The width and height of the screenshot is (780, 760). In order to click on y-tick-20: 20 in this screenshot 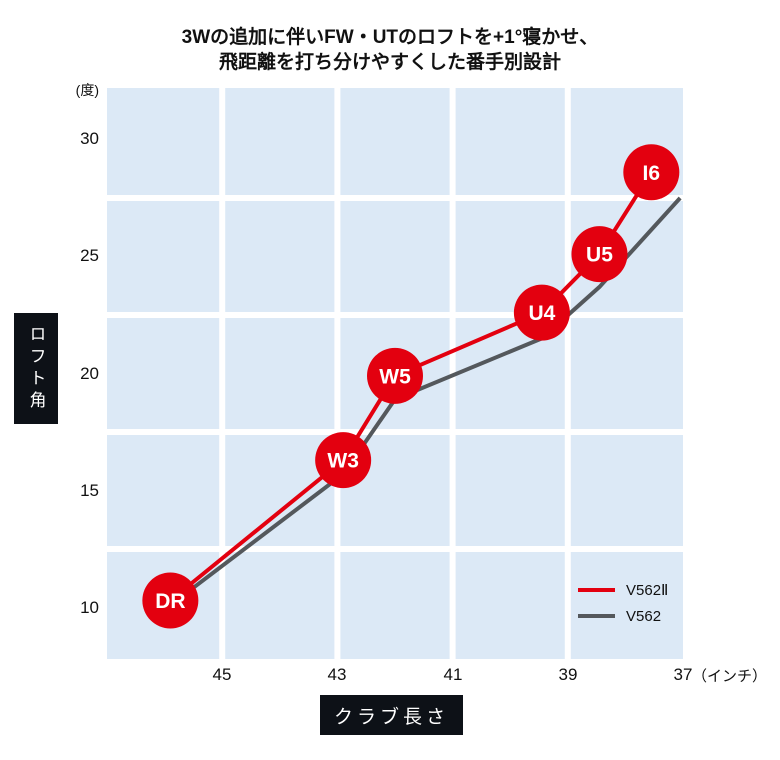, I will do `click(89, 373)`.